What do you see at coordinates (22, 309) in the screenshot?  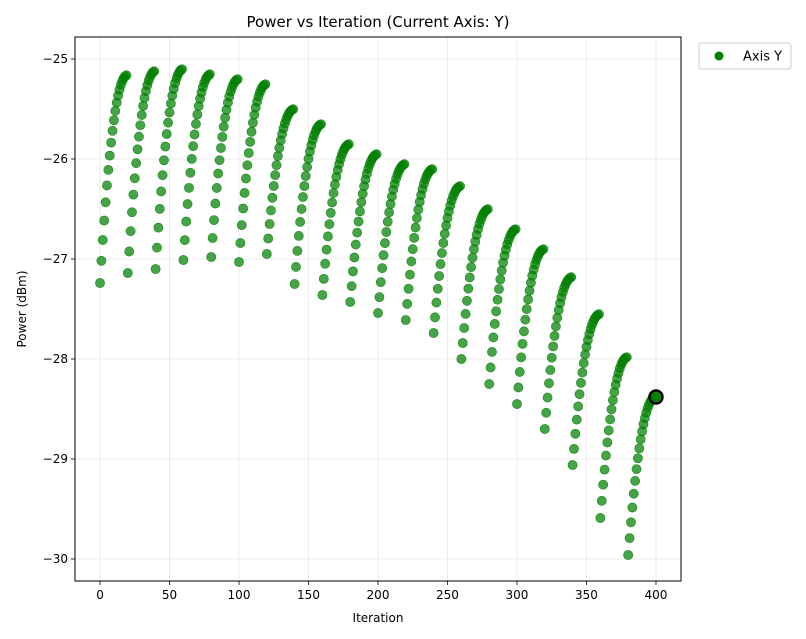 I see `y-axis-title: Power (dBm)` at bounding box center [22, 309].